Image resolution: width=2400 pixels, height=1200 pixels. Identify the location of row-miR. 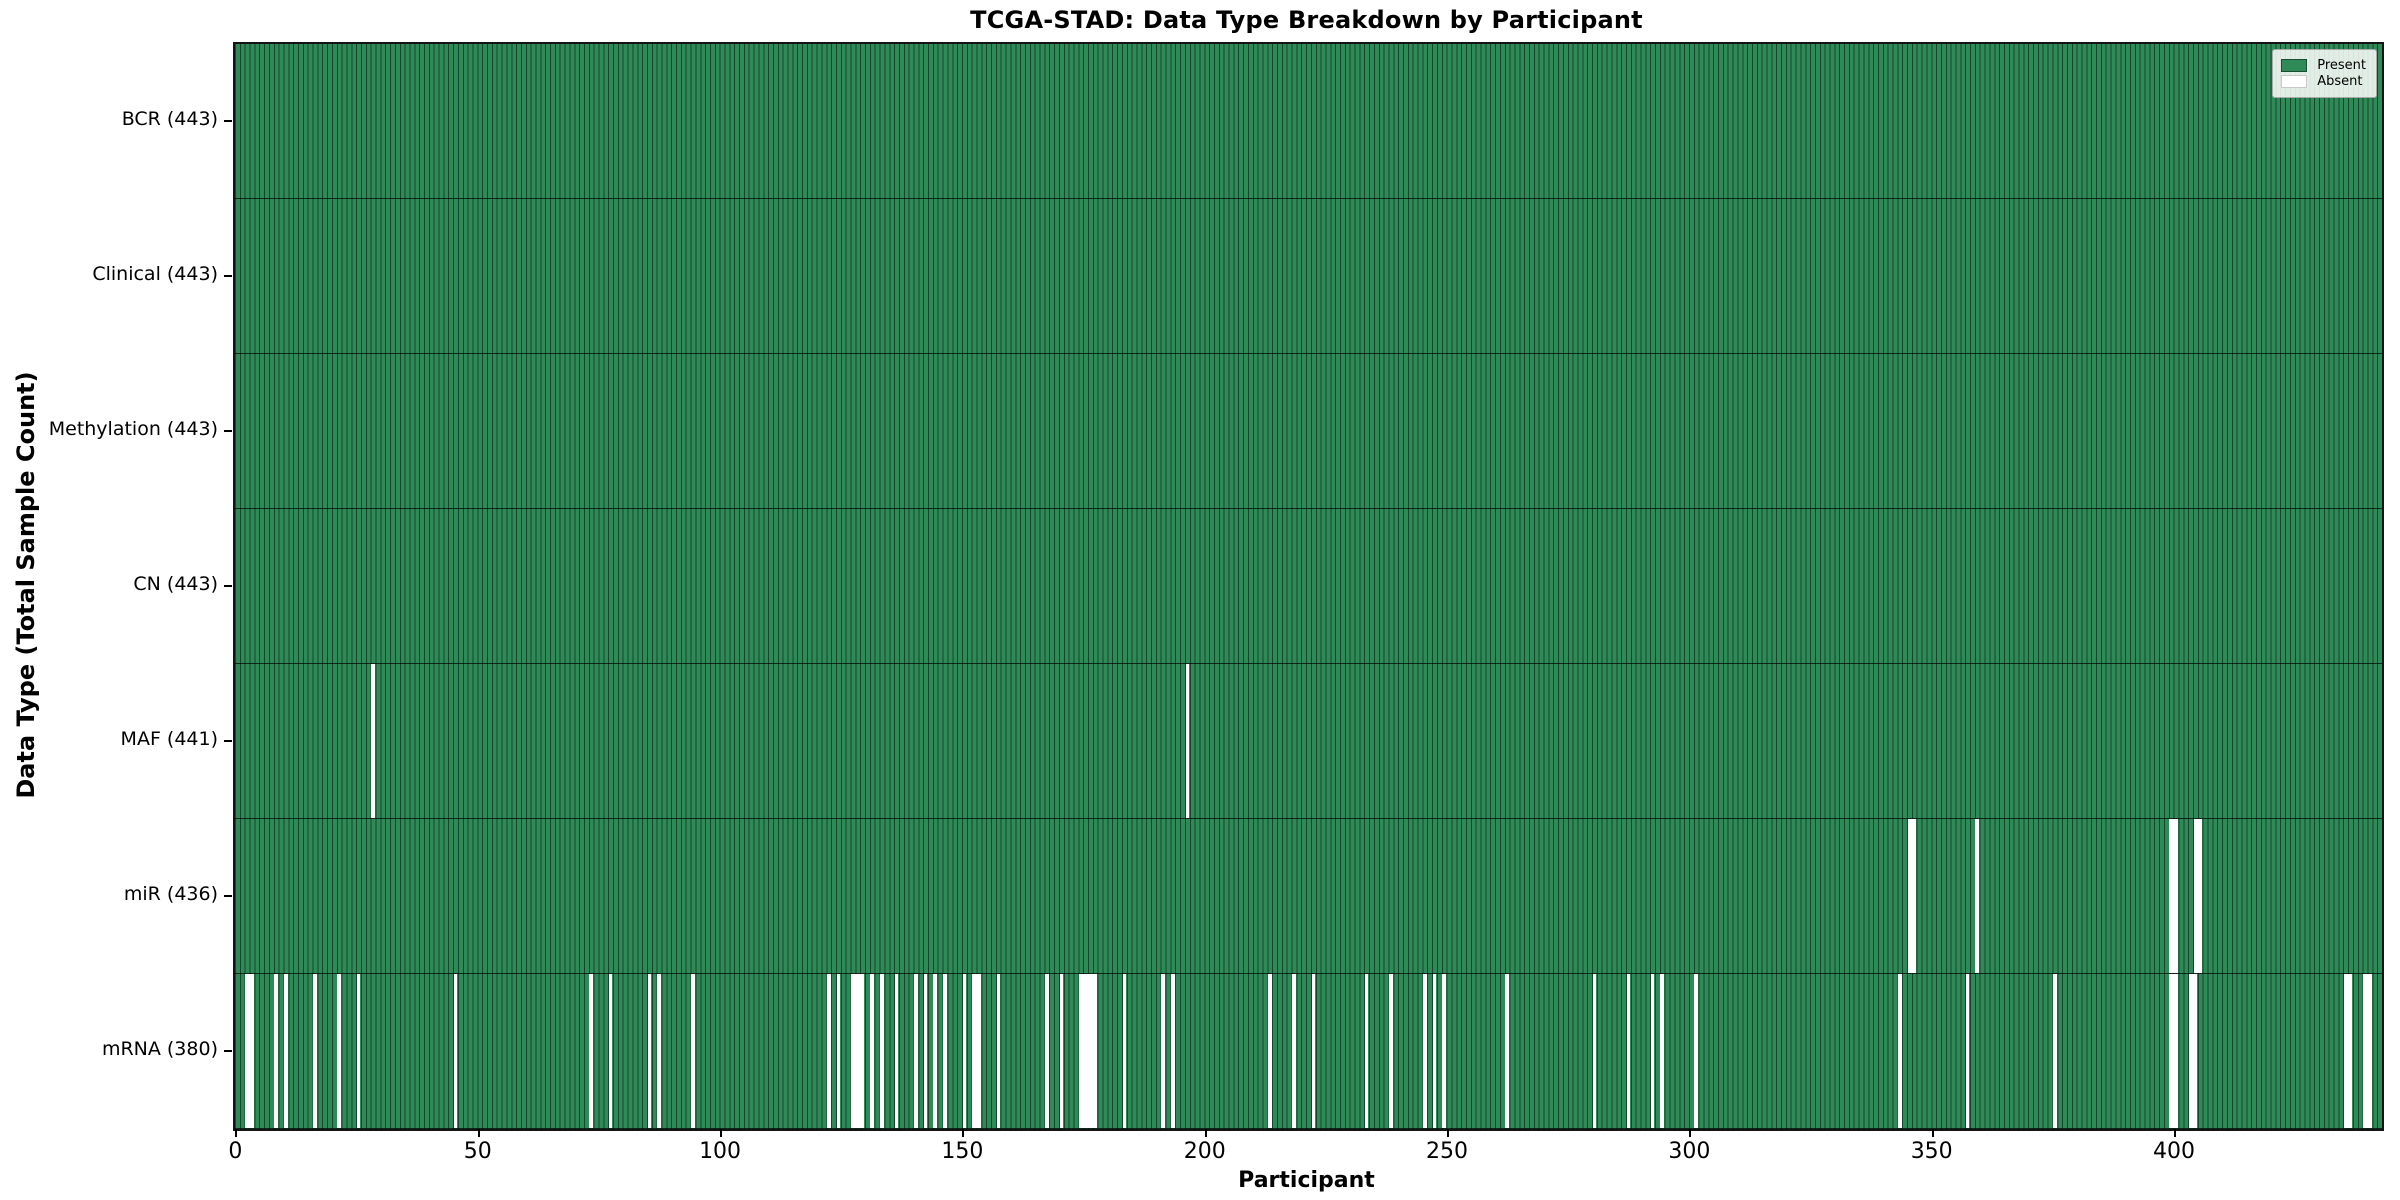
(1308, 896).